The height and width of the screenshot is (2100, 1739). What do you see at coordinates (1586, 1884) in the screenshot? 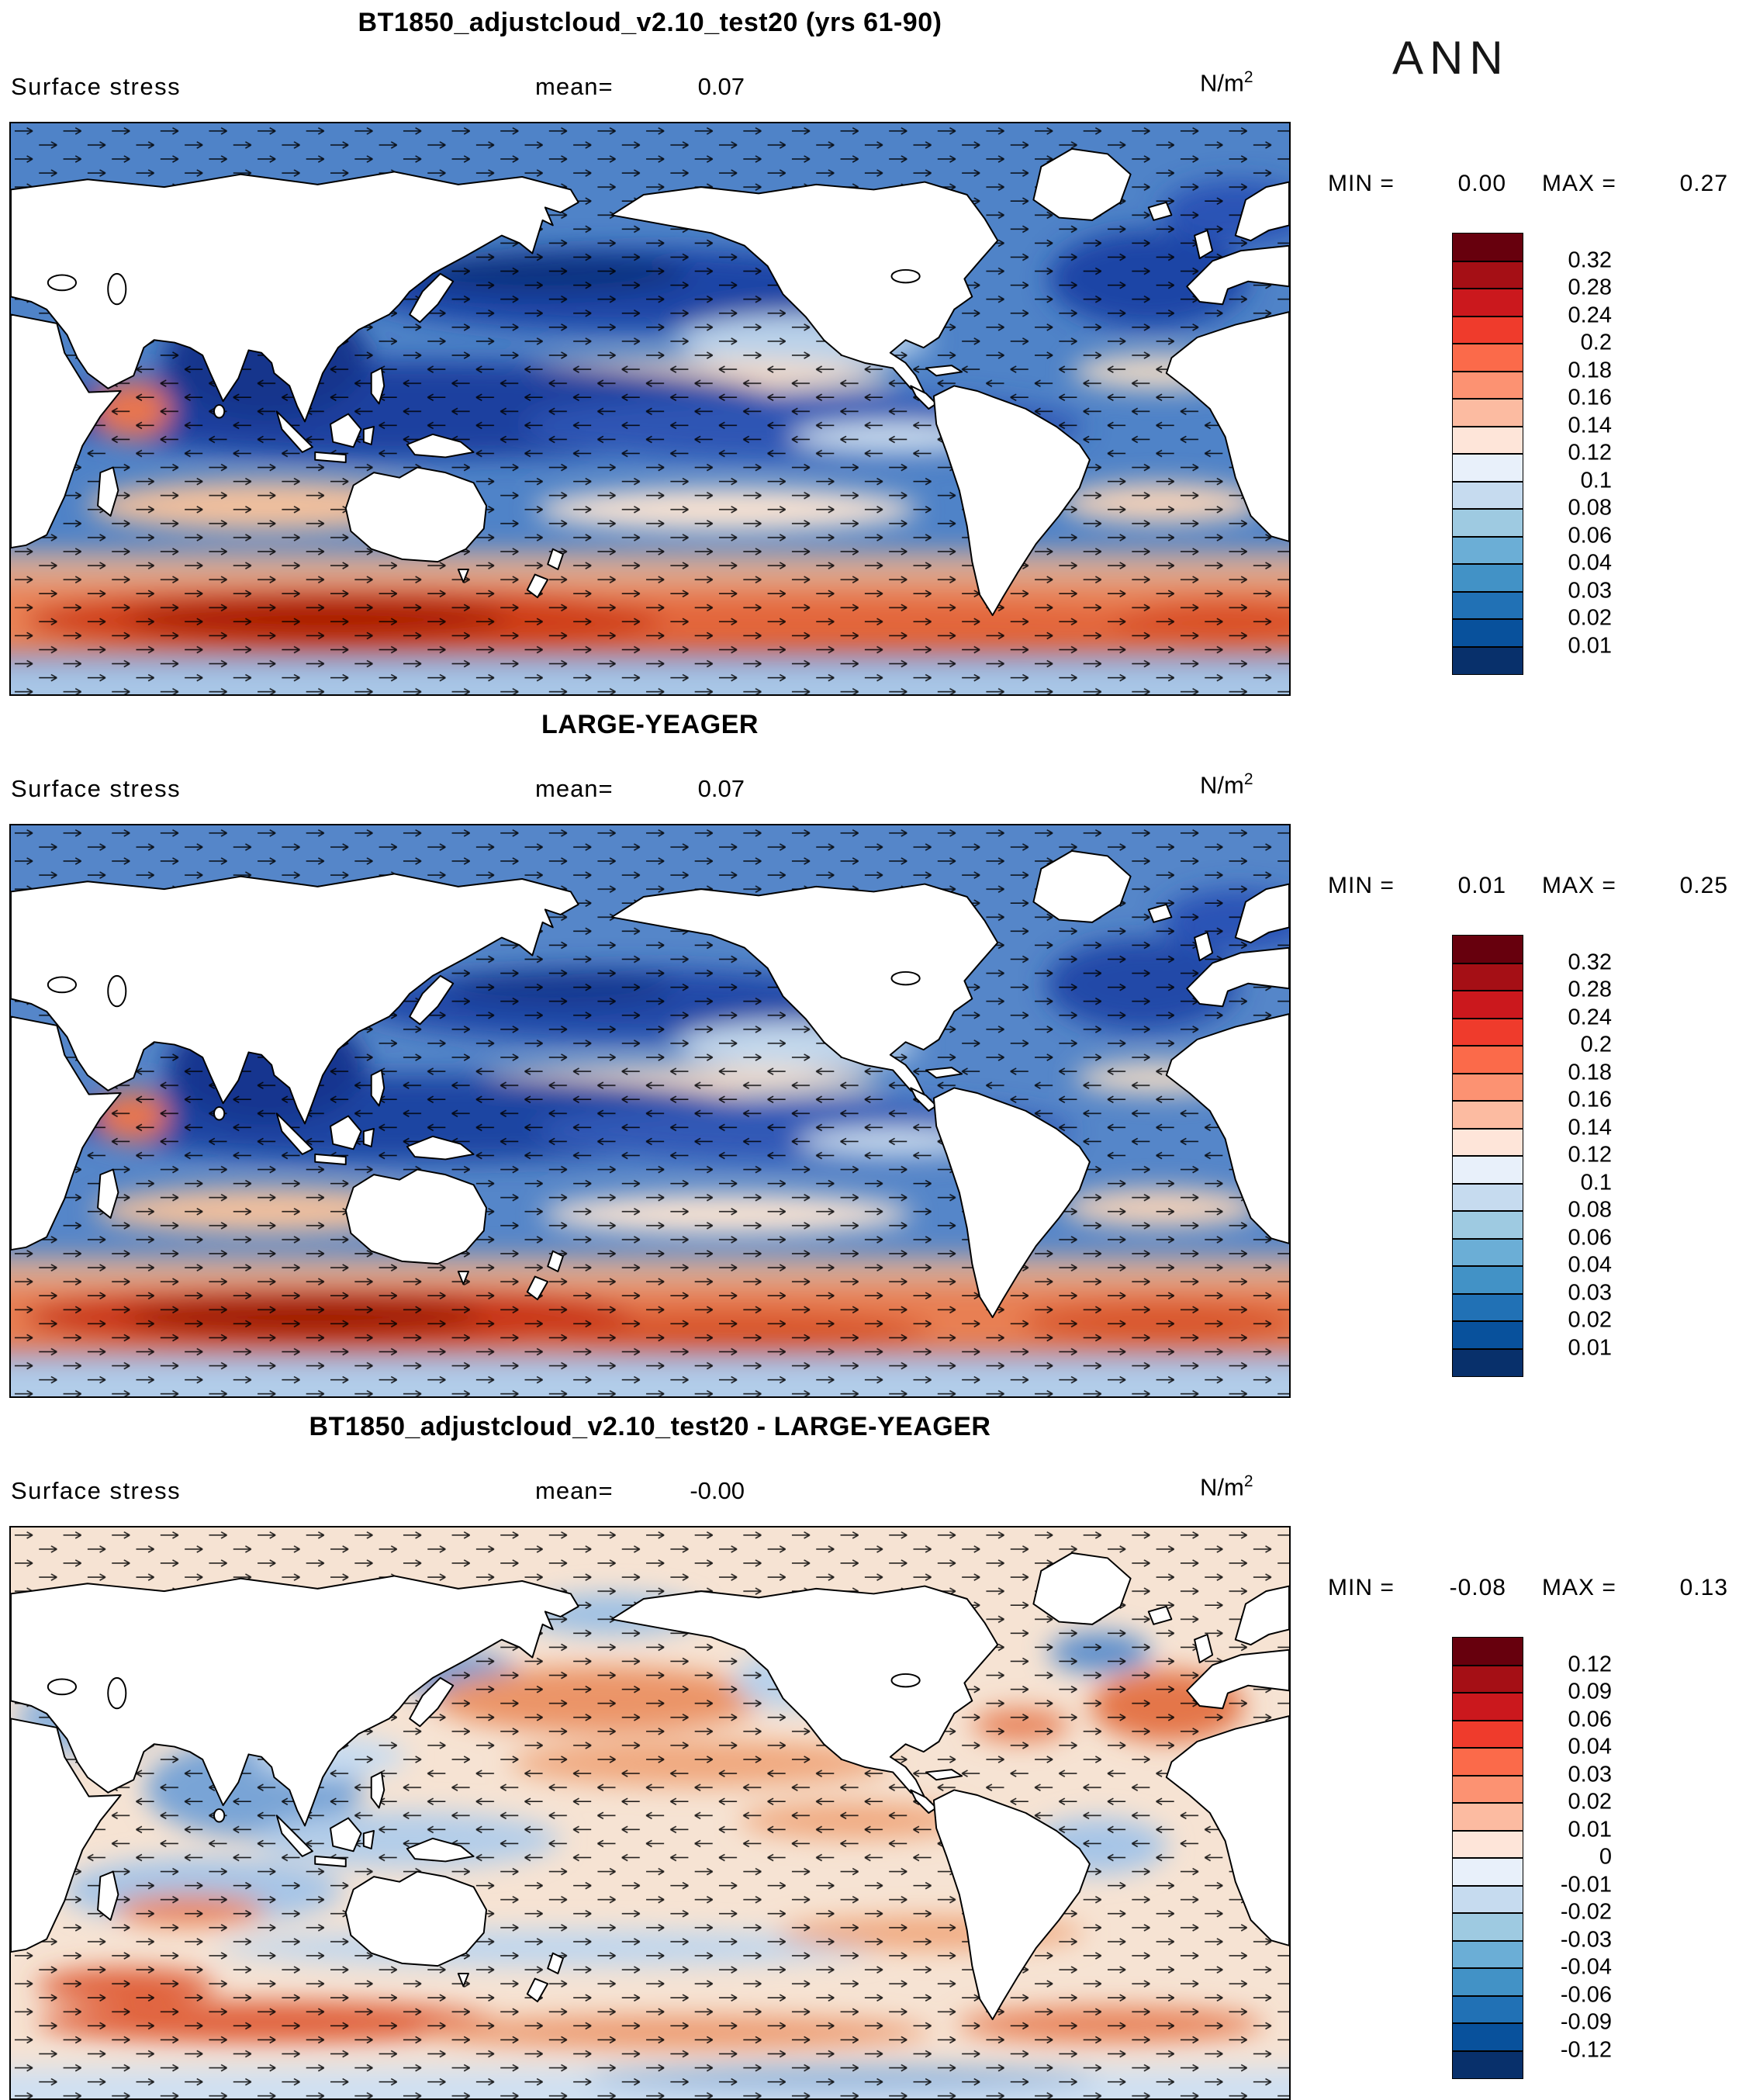
I see `colorbar-tick-label: -0.01` at bounding box center [1586, 1884].